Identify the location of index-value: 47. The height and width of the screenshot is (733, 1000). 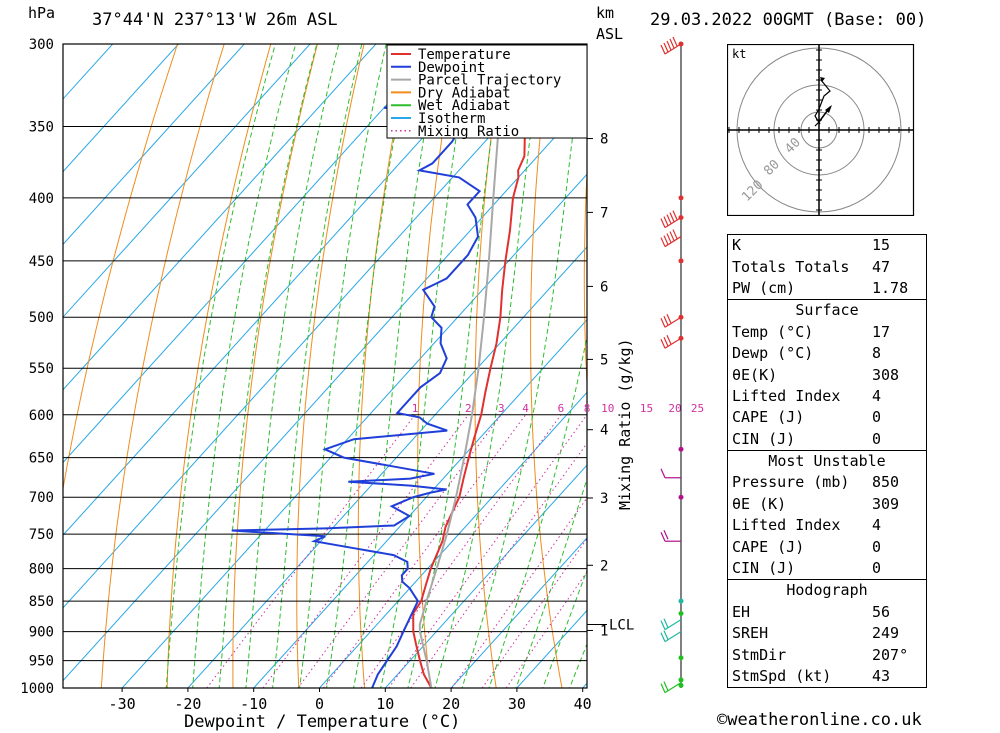
(881, 266).